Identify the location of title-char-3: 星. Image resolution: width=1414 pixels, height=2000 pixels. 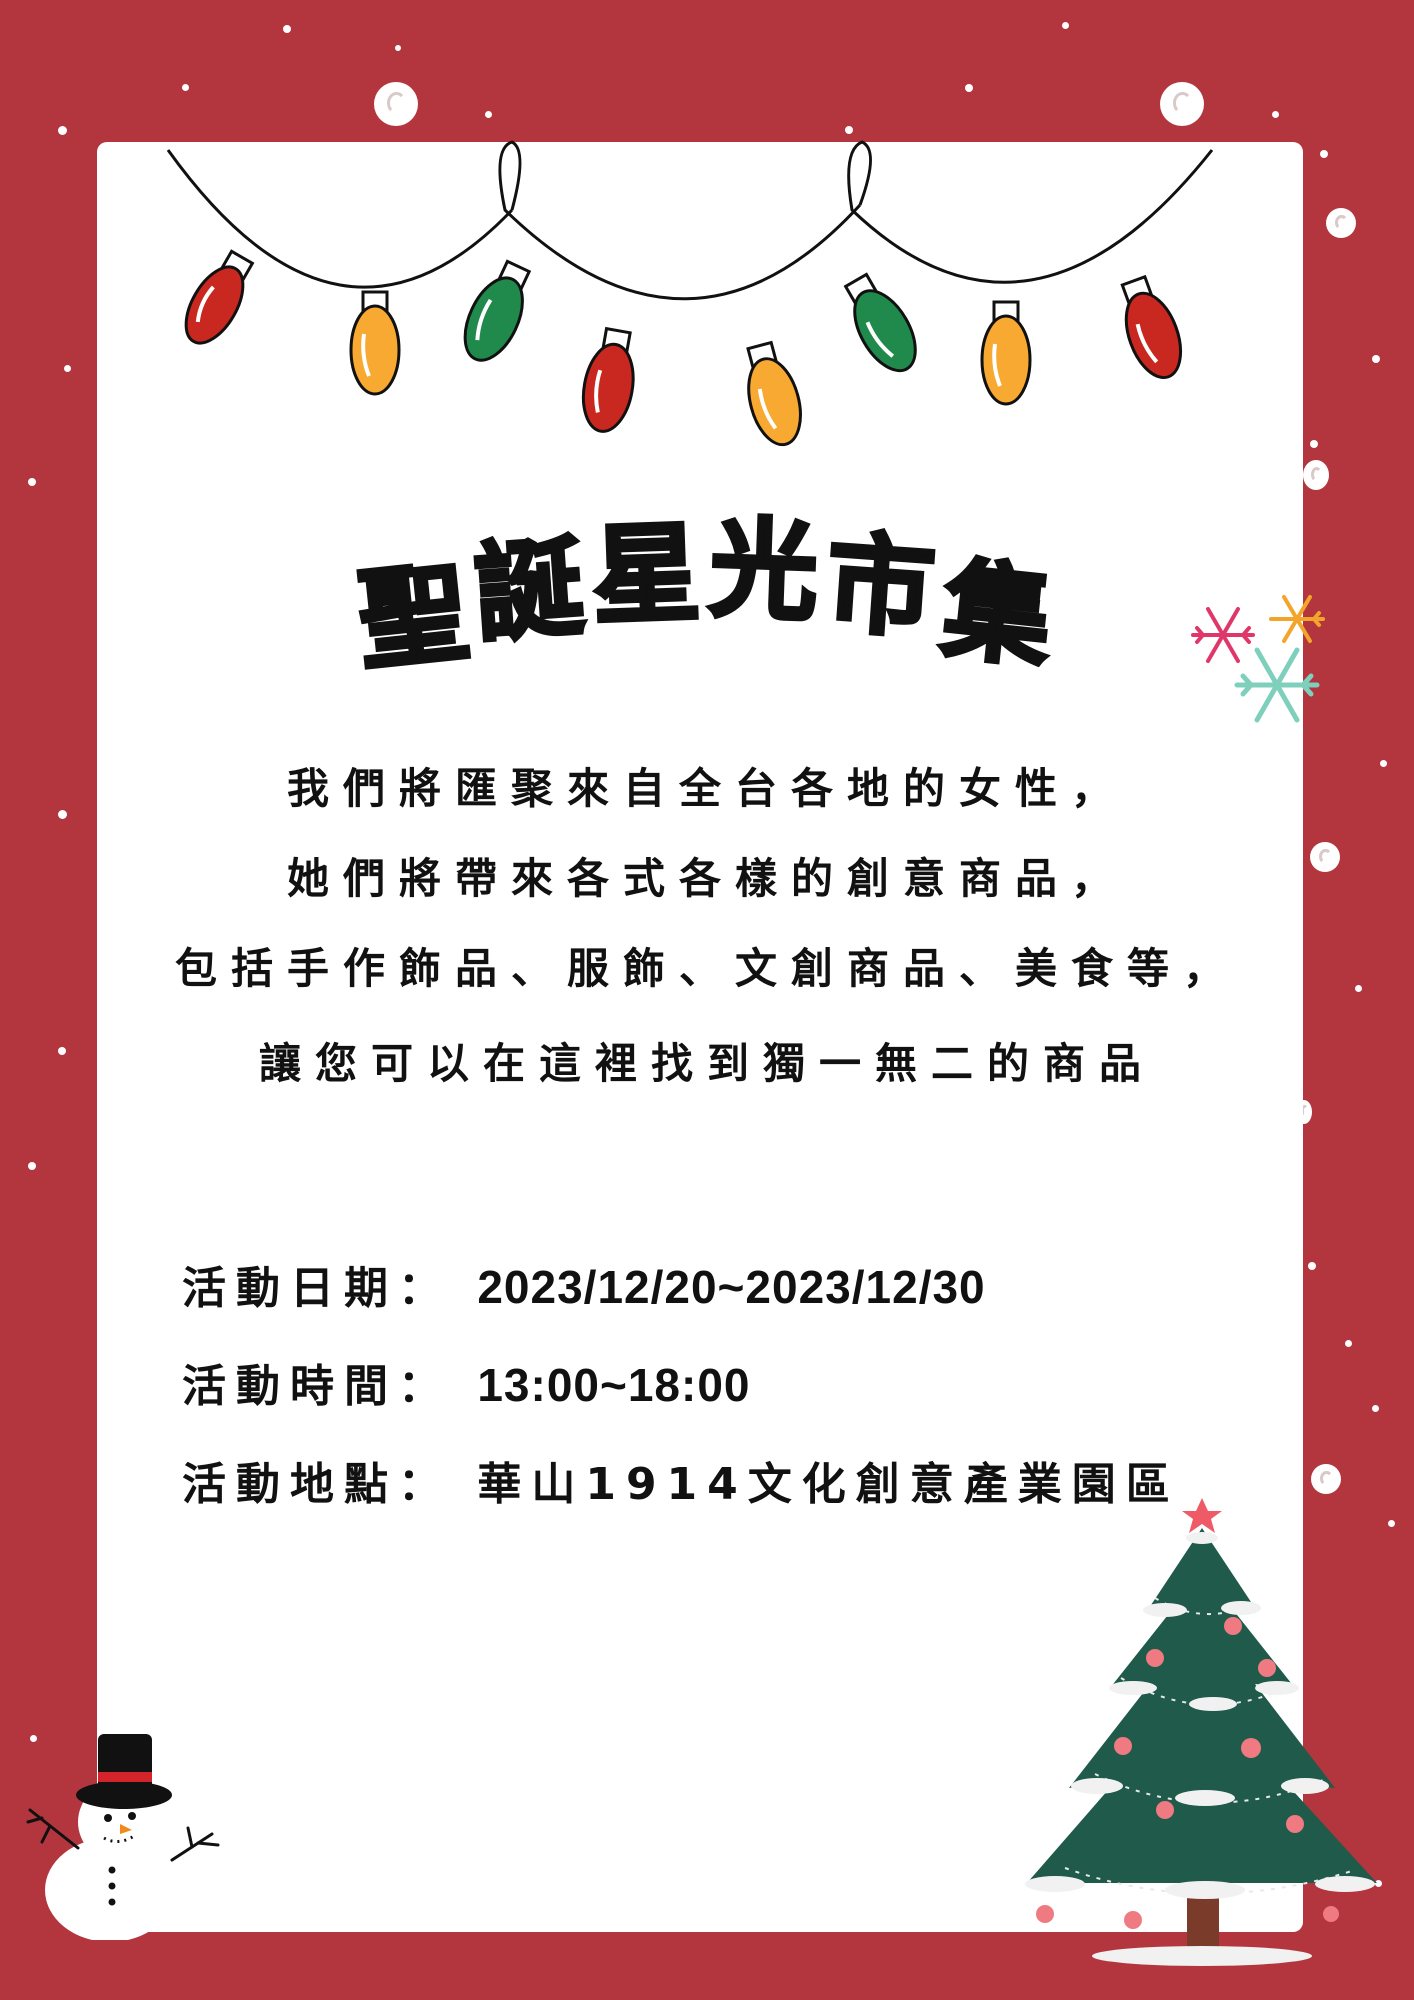
(649, 575).